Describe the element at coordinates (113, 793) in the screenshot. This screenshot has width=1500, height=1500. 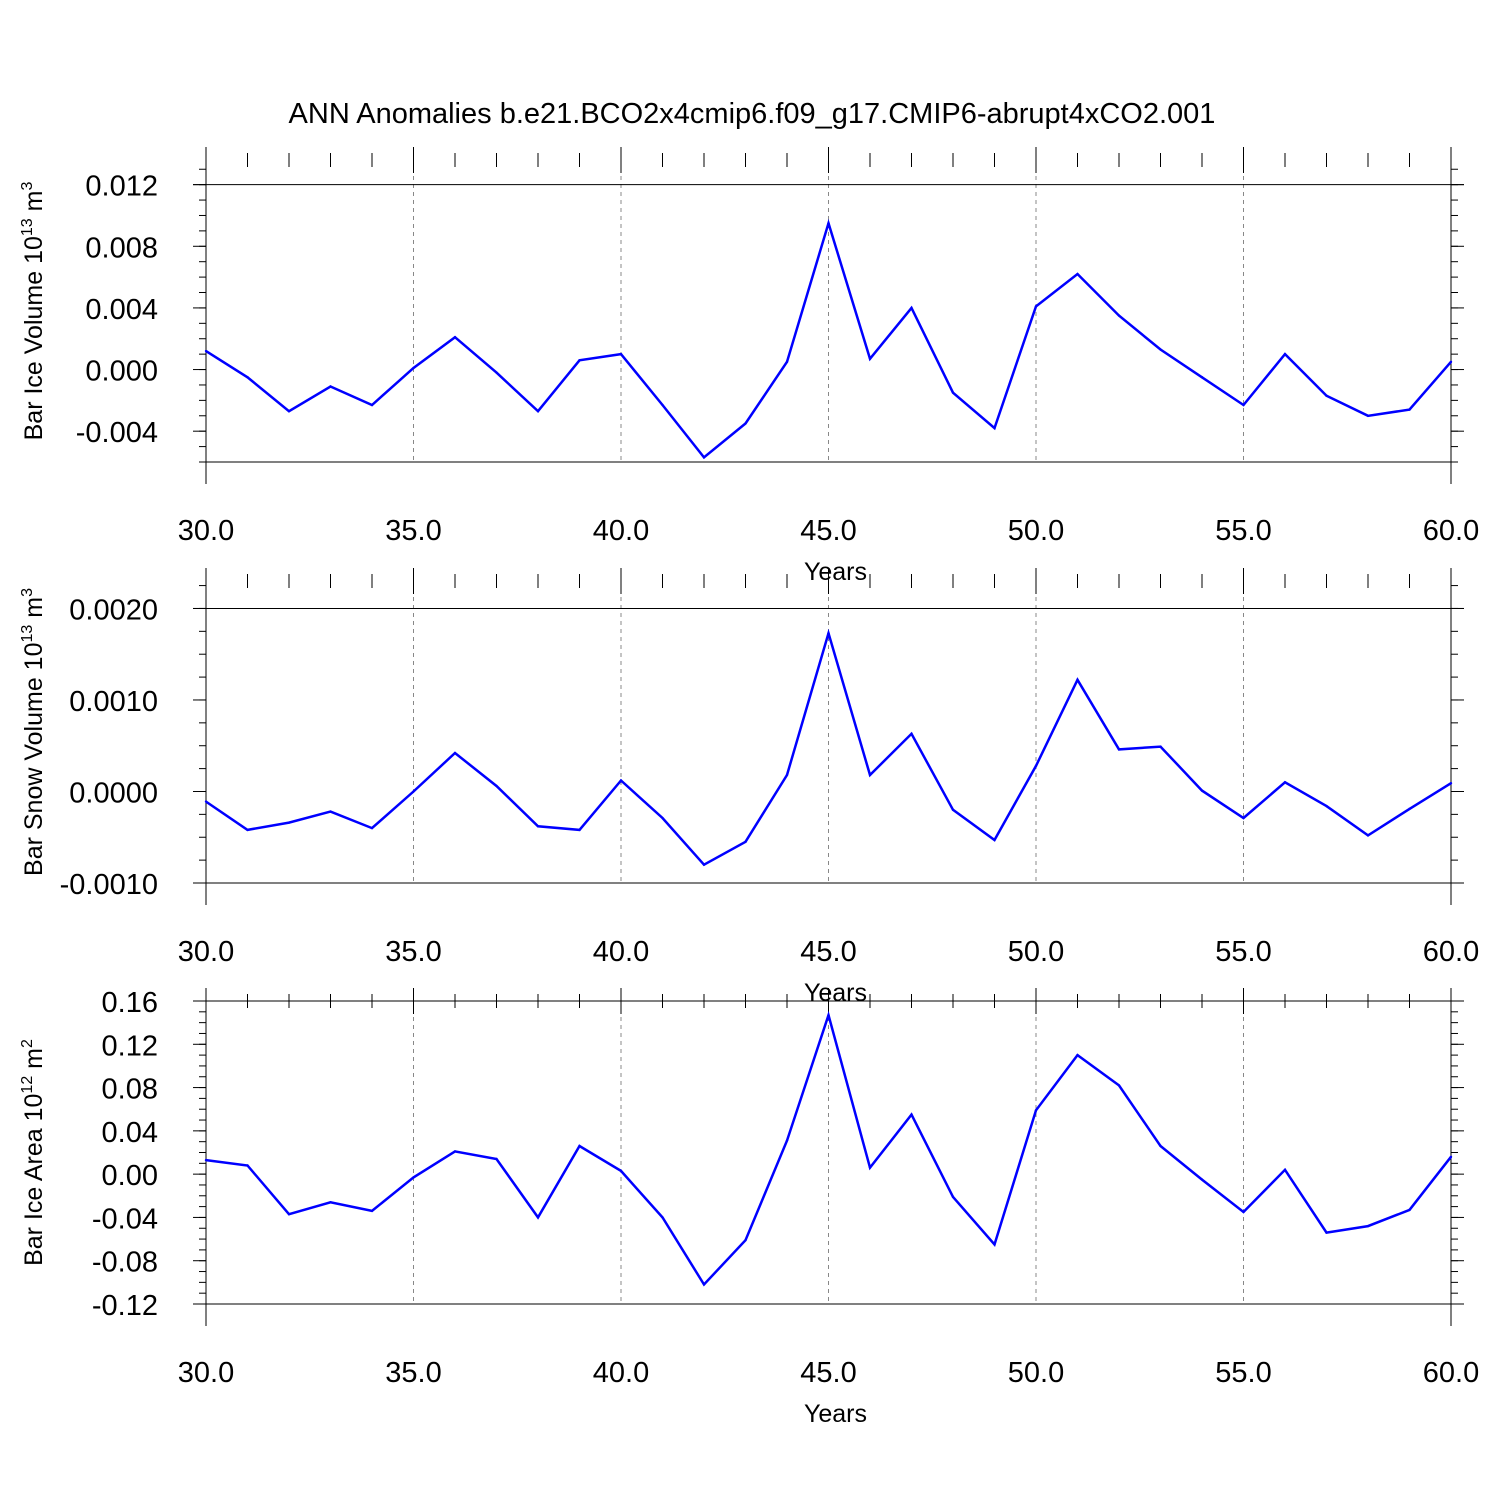
I see `y-tick-label: 0.0000` at that location.